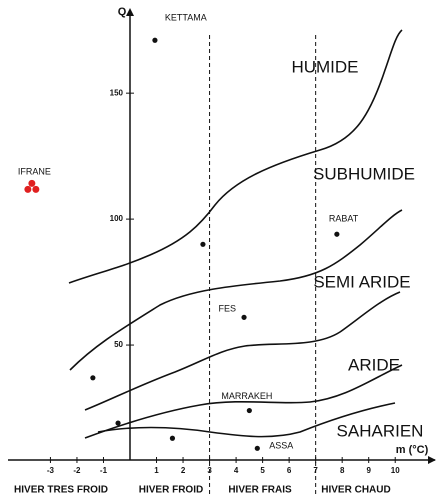 This screenshot has height=504, width=441. What do you see at coordinates (122, 12) in the screenshot?
I see `y-axis-label: Q` at bounding box center [122, 12].